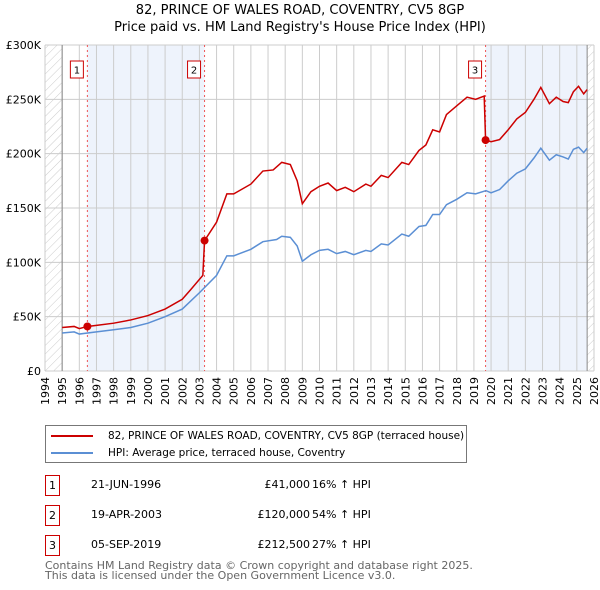 The width and height of the screenshot is (600, 590). What do you see at coordinates (388, 391) in the screenshot?
I see `x-tick-label: 2014` at bounding box center [388, 391].